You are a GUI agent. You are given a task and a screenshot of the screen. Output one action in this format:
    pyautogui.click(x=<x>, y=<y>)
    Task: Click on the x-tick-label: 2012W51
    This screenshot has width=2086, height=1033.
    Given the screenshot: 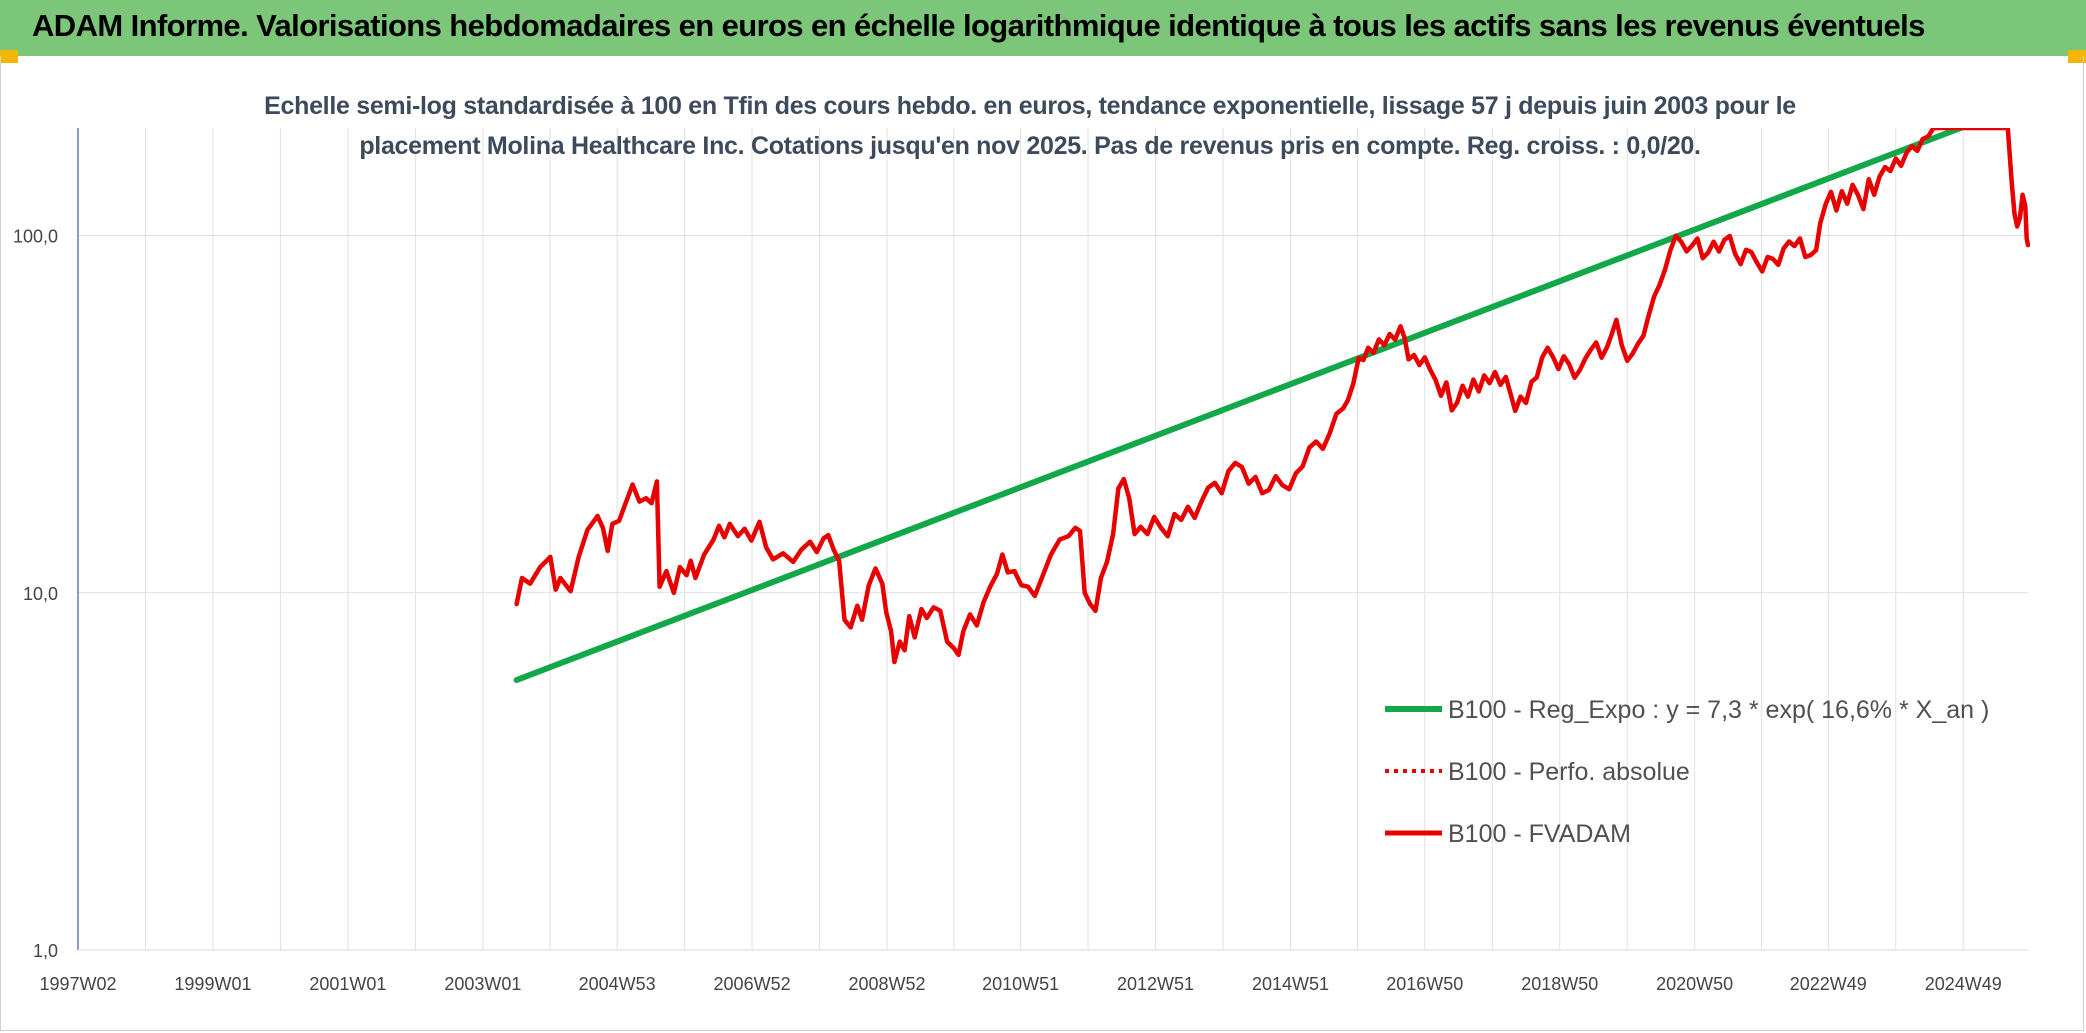 What is the action you would take?
    pyautogui.click(x=1155, y=984)
    